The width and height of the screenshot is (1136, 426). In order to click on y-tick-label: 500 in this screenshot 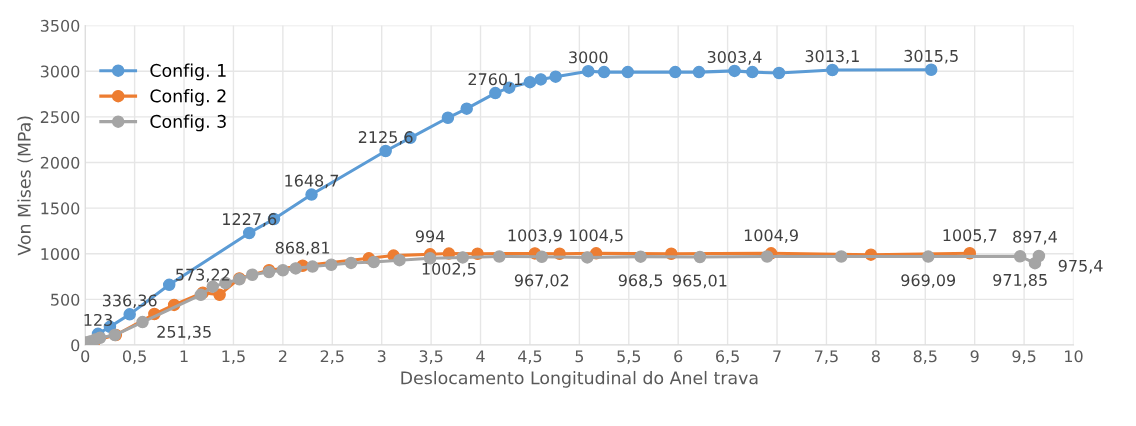, I will do `click(65, 299)`.